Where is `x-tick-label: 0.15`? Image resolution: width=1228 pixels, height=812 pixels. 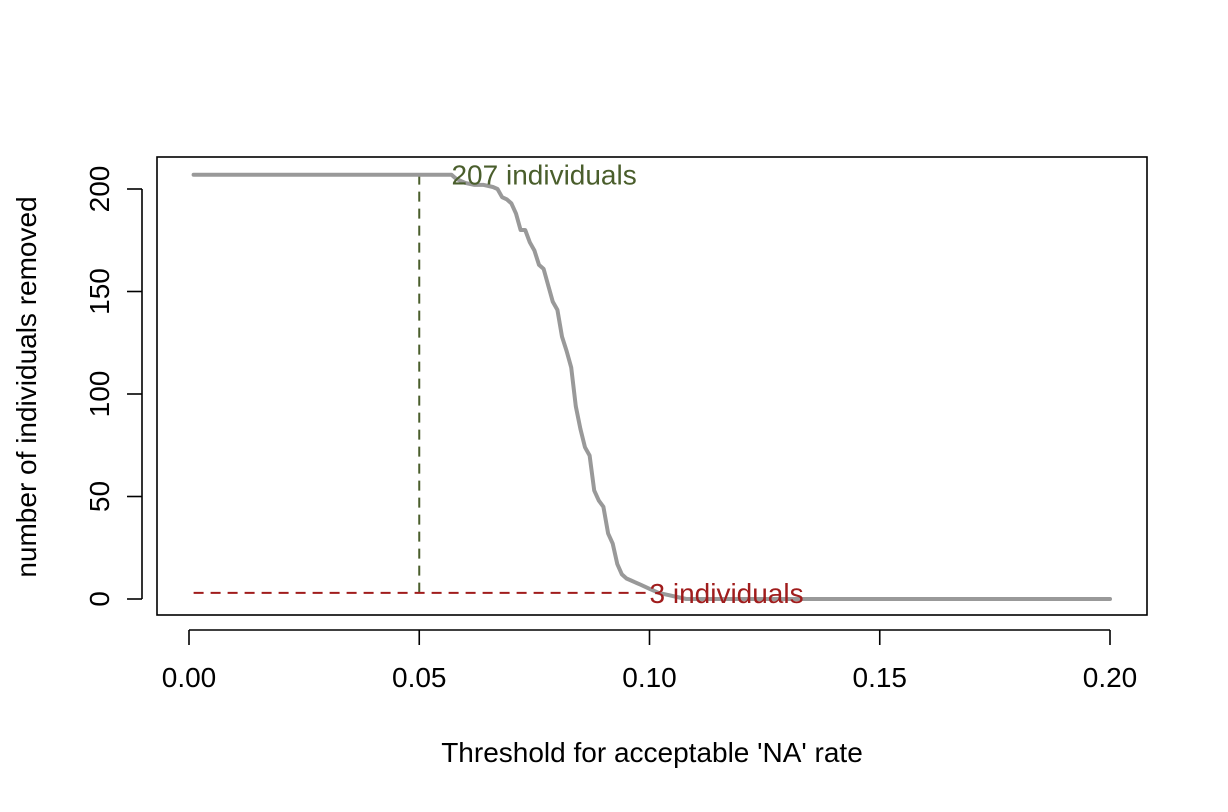
x-tick-label: 0.15 is located at coordinates (880, 677).